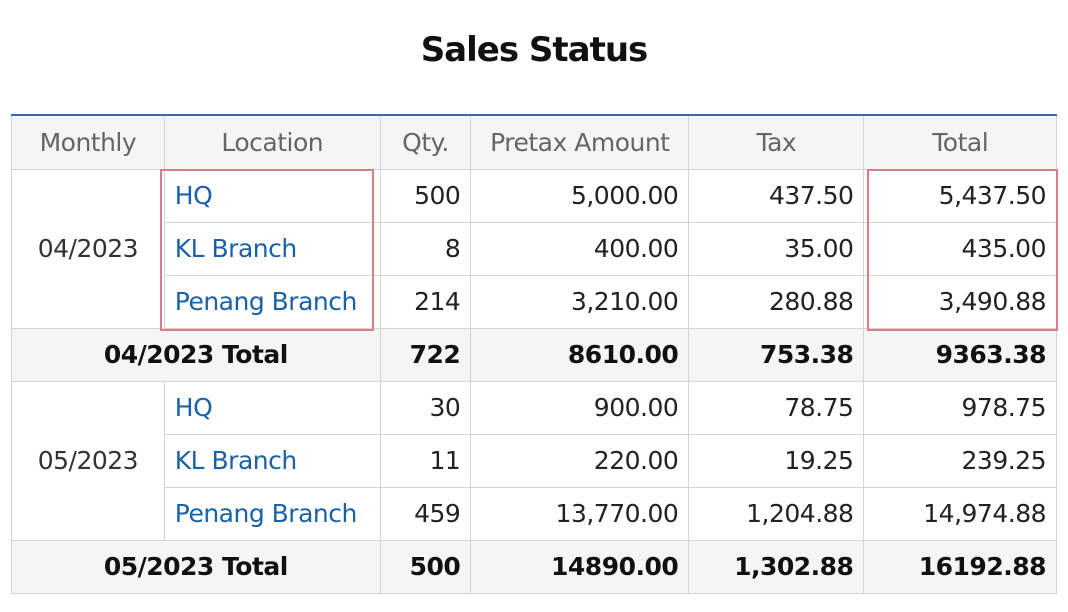 This screenshot has height=612, width=1068. I want to click on pretax-cell: 3,210.00, so click(580, 301).